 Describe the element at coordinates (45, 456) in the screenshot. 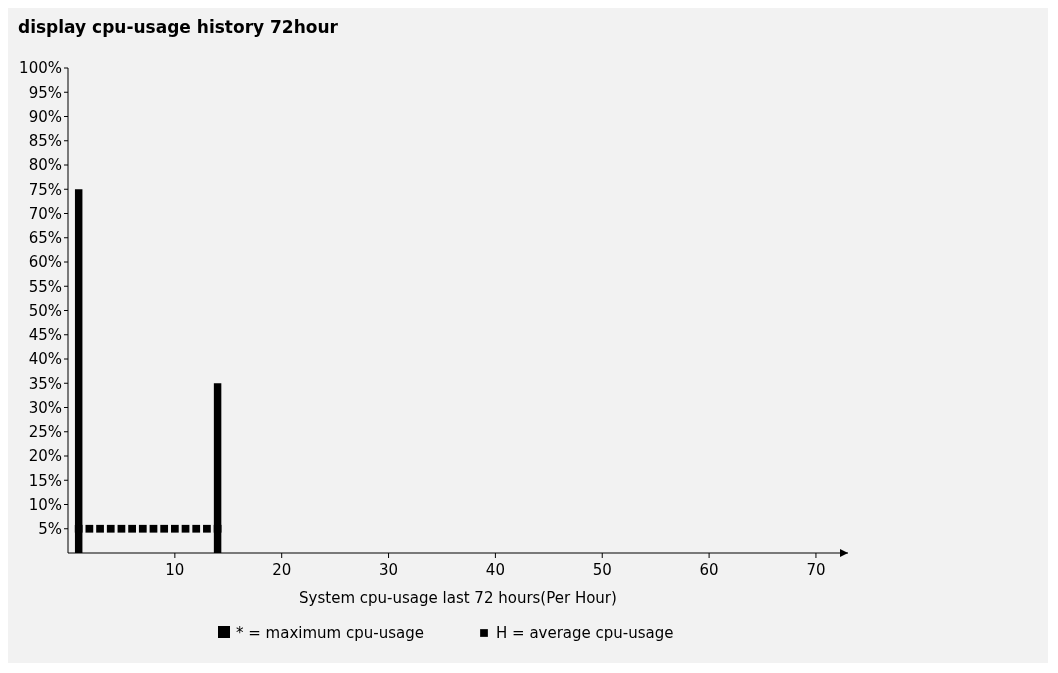

I see `y-tick-label: 20%` at that location.